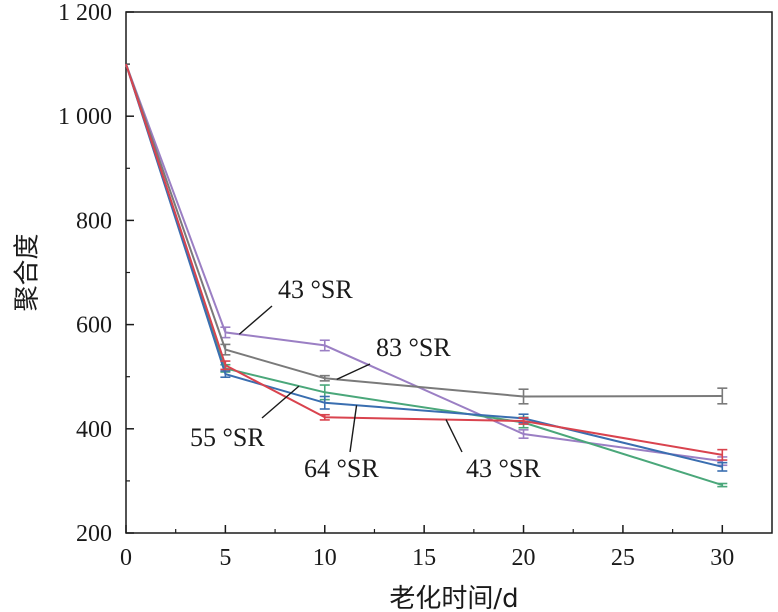  I want to click on x-axis-title: 老化时间/d, so click(453, 598).